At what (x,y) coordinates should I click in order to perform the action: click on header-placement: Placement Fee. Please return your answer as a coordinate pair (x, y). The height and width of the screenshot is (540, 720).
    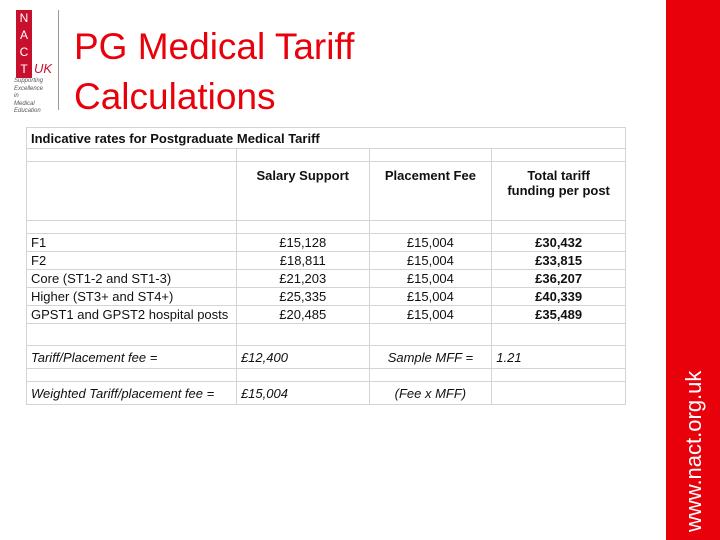
    Looking at the image, I should click on (430, 191).